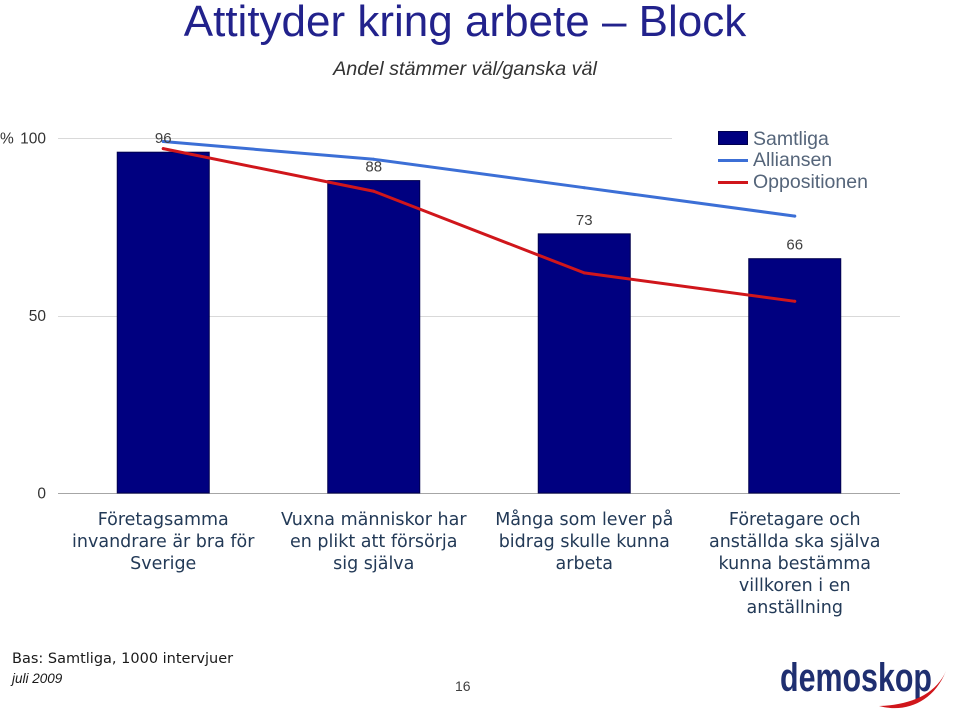 The width and height of the screenshot is (960, 714). Describe the element at coordinates (810, 182) in the screenshot. I see `legend-label-oppositionen: Oppositionen` at that location.